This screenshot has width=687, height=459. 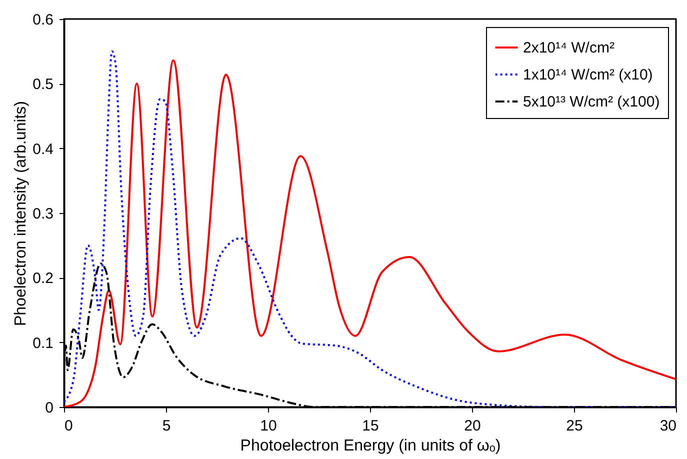 I want to click on x-axis-title: Photoelectron Energy (in units of ωₒ), so click(x=370, y=446).